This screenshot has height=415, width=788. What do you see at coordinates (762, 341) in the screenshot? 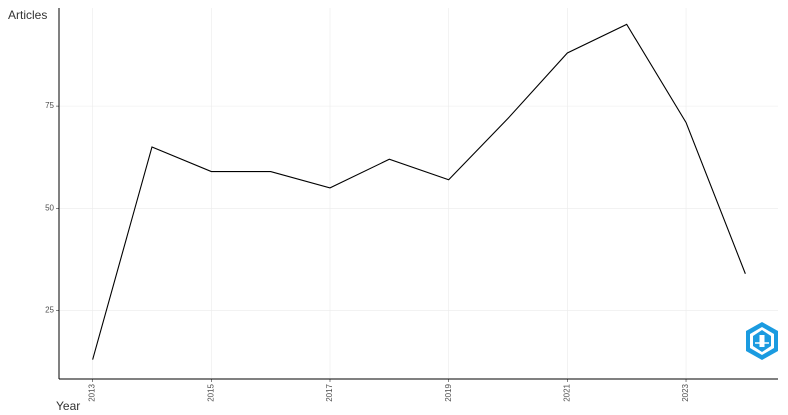
I see `logo` at bounding box center [762, 341].